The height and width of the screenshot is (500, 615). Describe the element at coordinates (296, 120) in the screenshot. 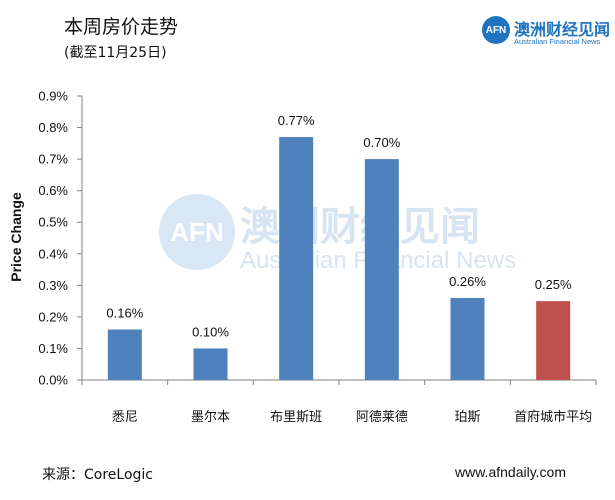

I see `bar-value-label: 0.77%` at that location.